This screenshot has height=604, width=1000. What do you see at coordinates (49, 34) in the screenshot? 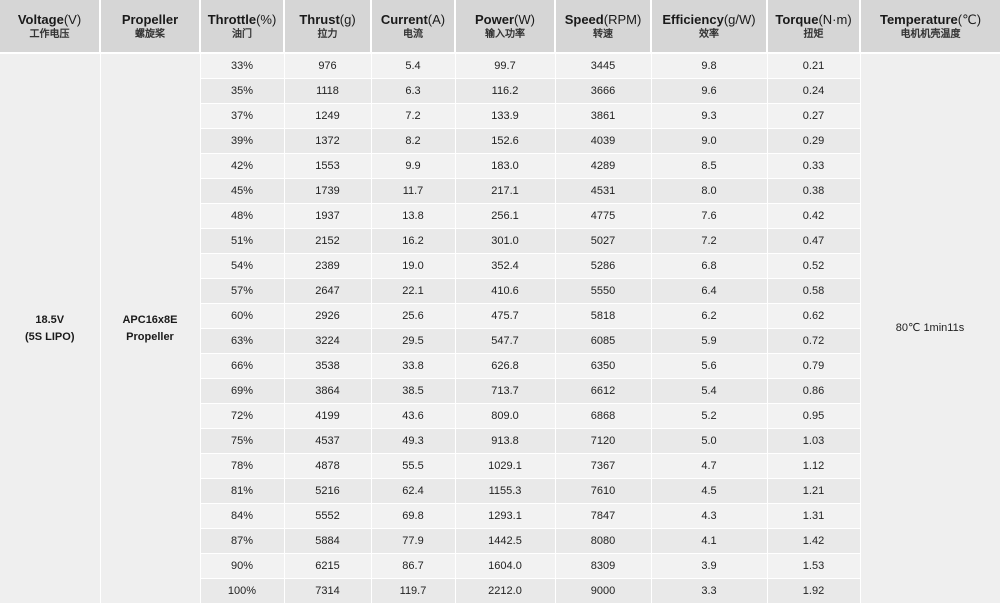
I see `header-voltage-cn: 工作电压` at bounding box center [49, 34].